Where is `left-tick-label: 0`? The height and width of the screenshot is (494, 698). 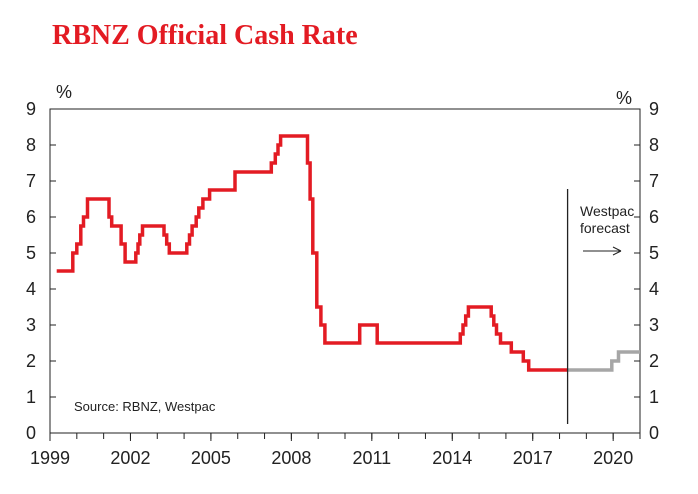
left-tick-label: 0 is located at coordinates (31, 433).